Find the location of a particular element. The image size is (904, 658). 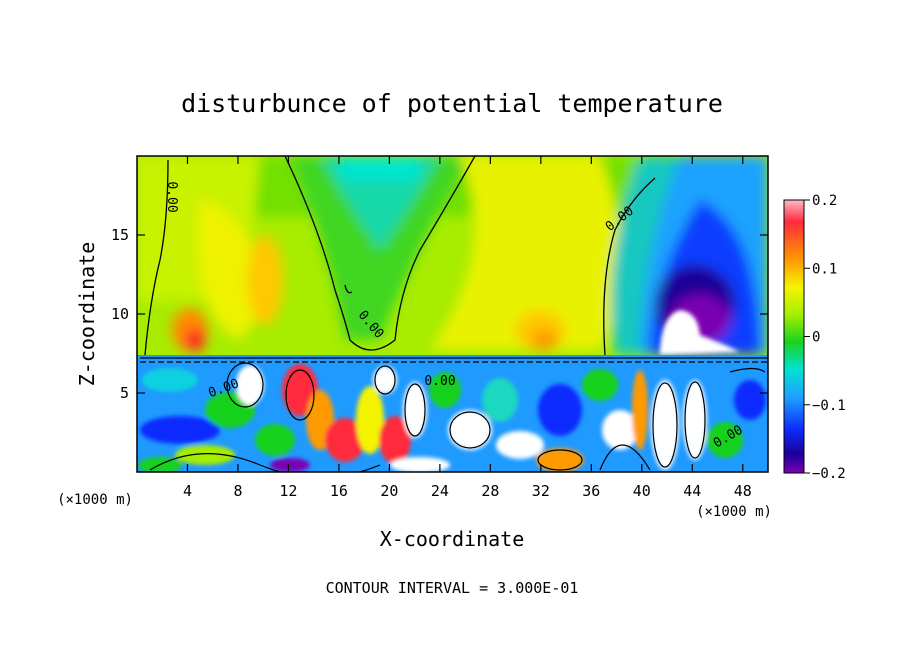

x-tick-label: 32 is located at coordinates (541, 491).